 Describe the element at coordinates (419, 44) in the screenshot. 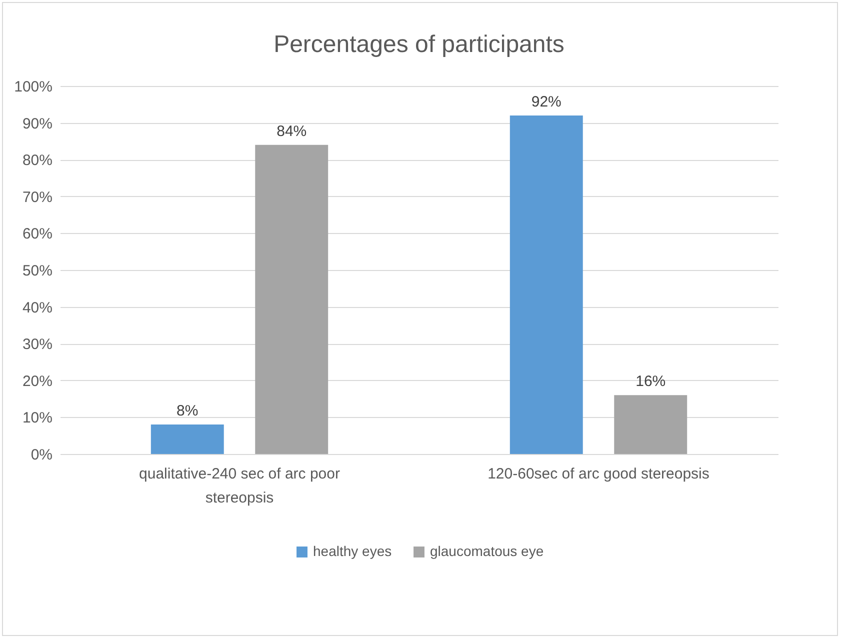

I see `chart-title: Percentages of participants` at that location.